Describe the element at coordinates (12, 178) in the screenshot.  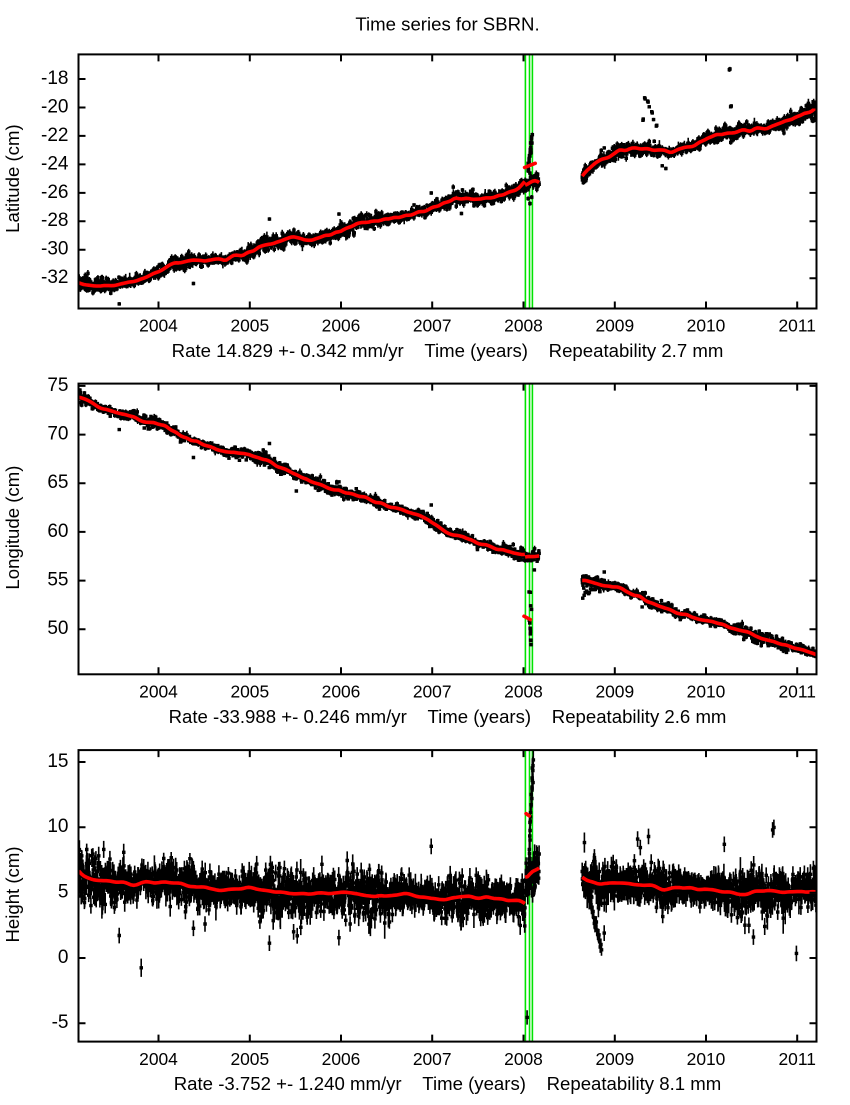
I see `svg-text: Latitude (cm)` at that location.